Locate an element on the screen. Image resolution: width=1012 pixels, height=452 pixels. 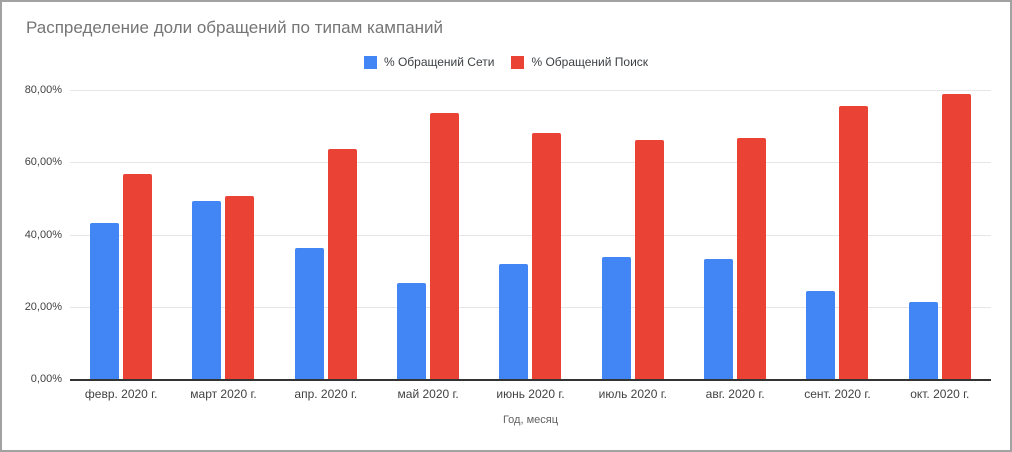
legend-label: % Обращений Поиск is located at coordinates (590, 62).